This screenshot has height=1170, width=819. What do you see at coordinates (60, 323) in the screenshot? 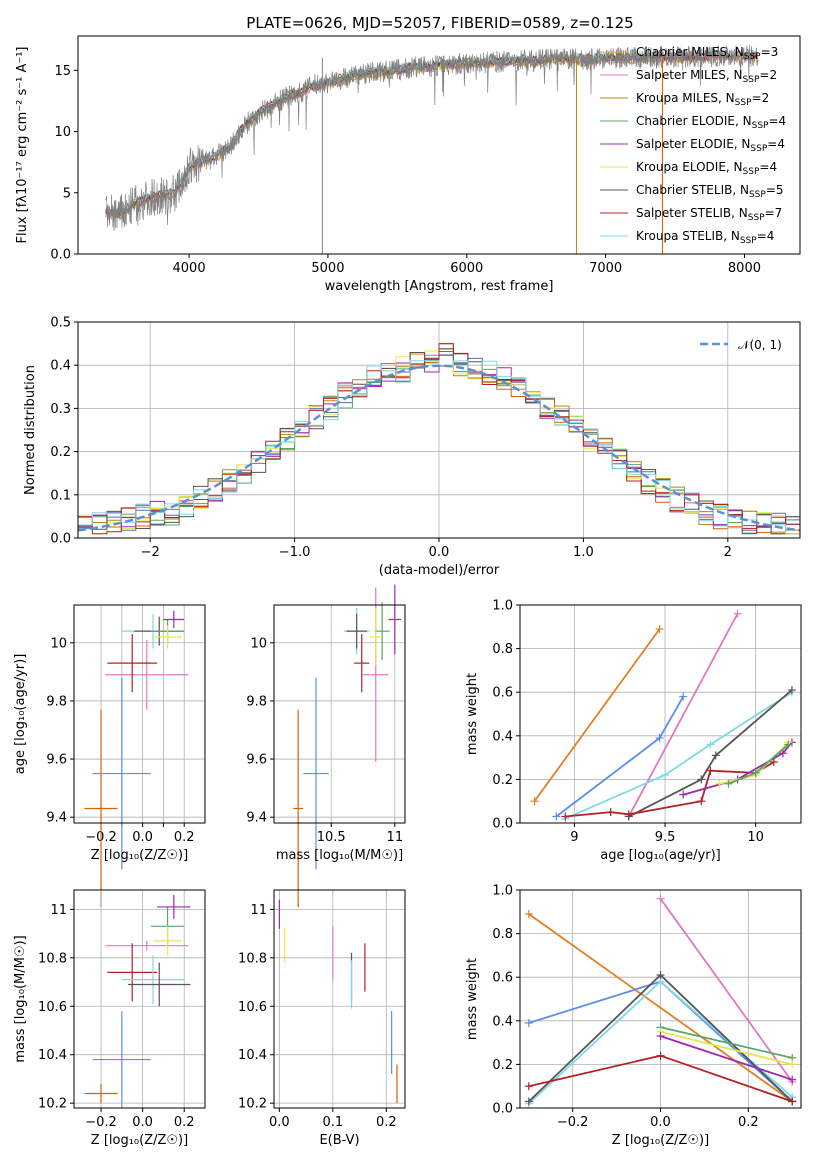
I see `y-tick-label: 0.5` at bounding box center [60, 323].